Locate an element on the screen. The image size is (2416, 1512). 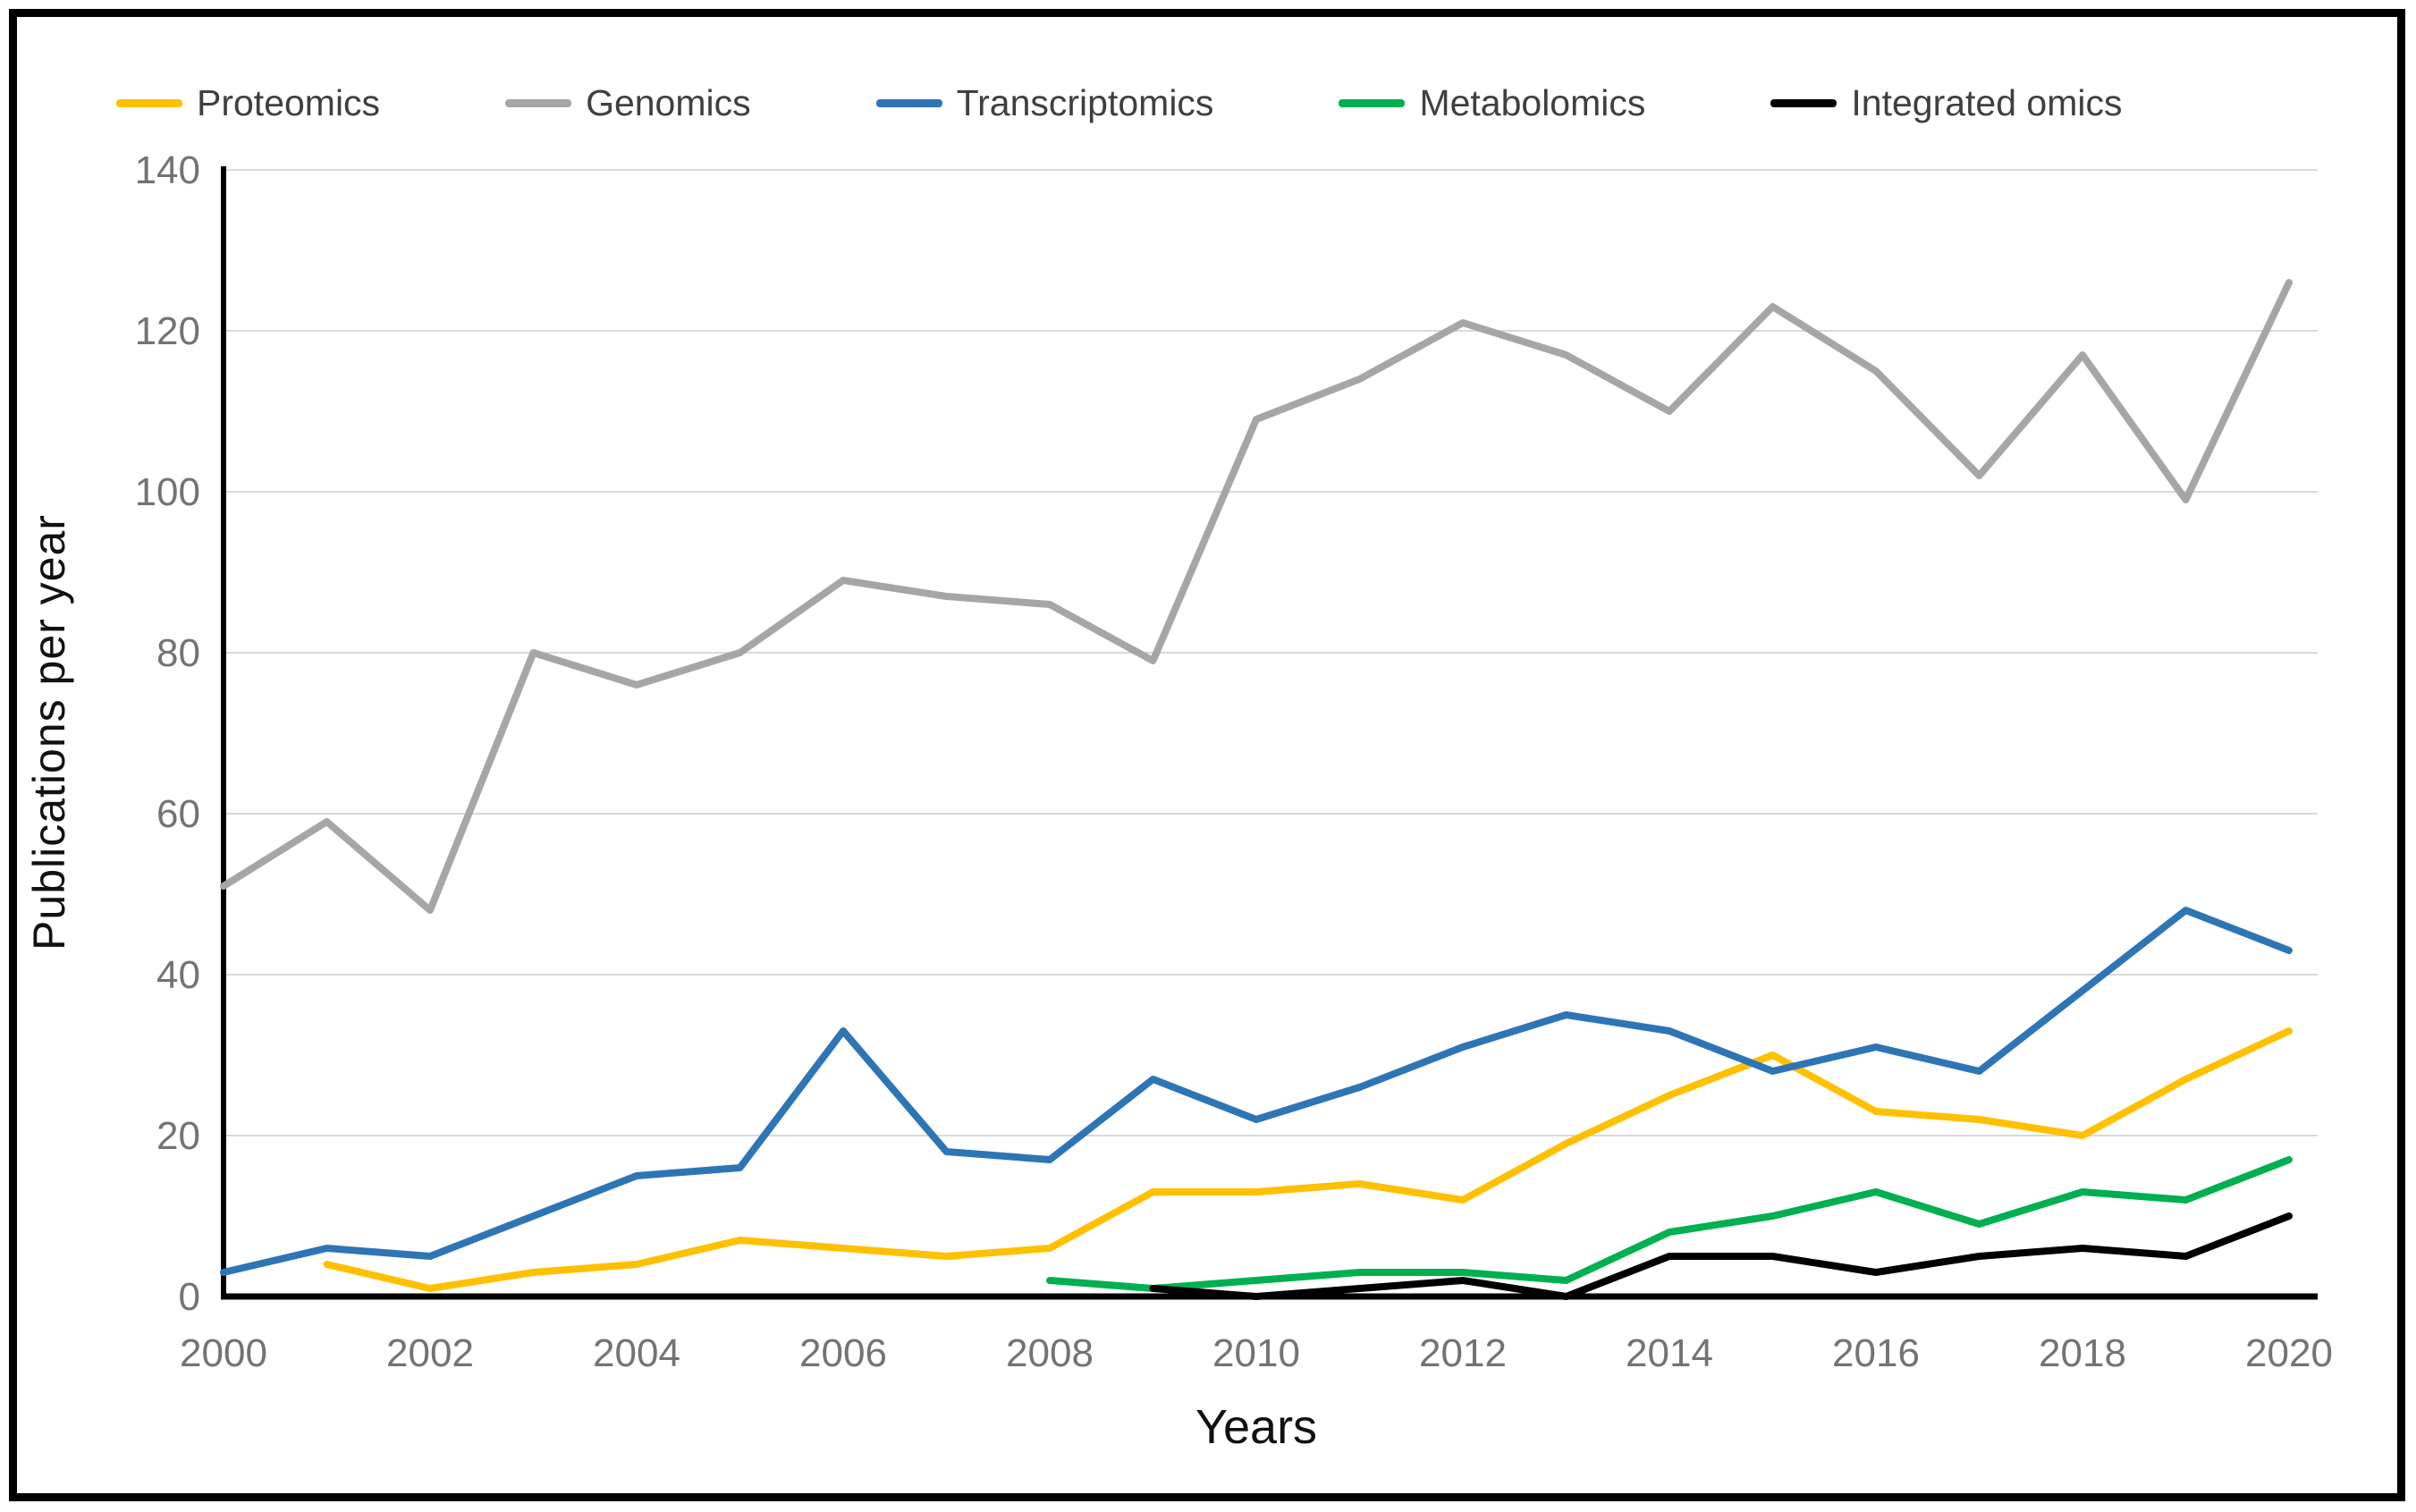
legend-item-integrated-omics: Integrated omics is located at coordinates (1946, 103).